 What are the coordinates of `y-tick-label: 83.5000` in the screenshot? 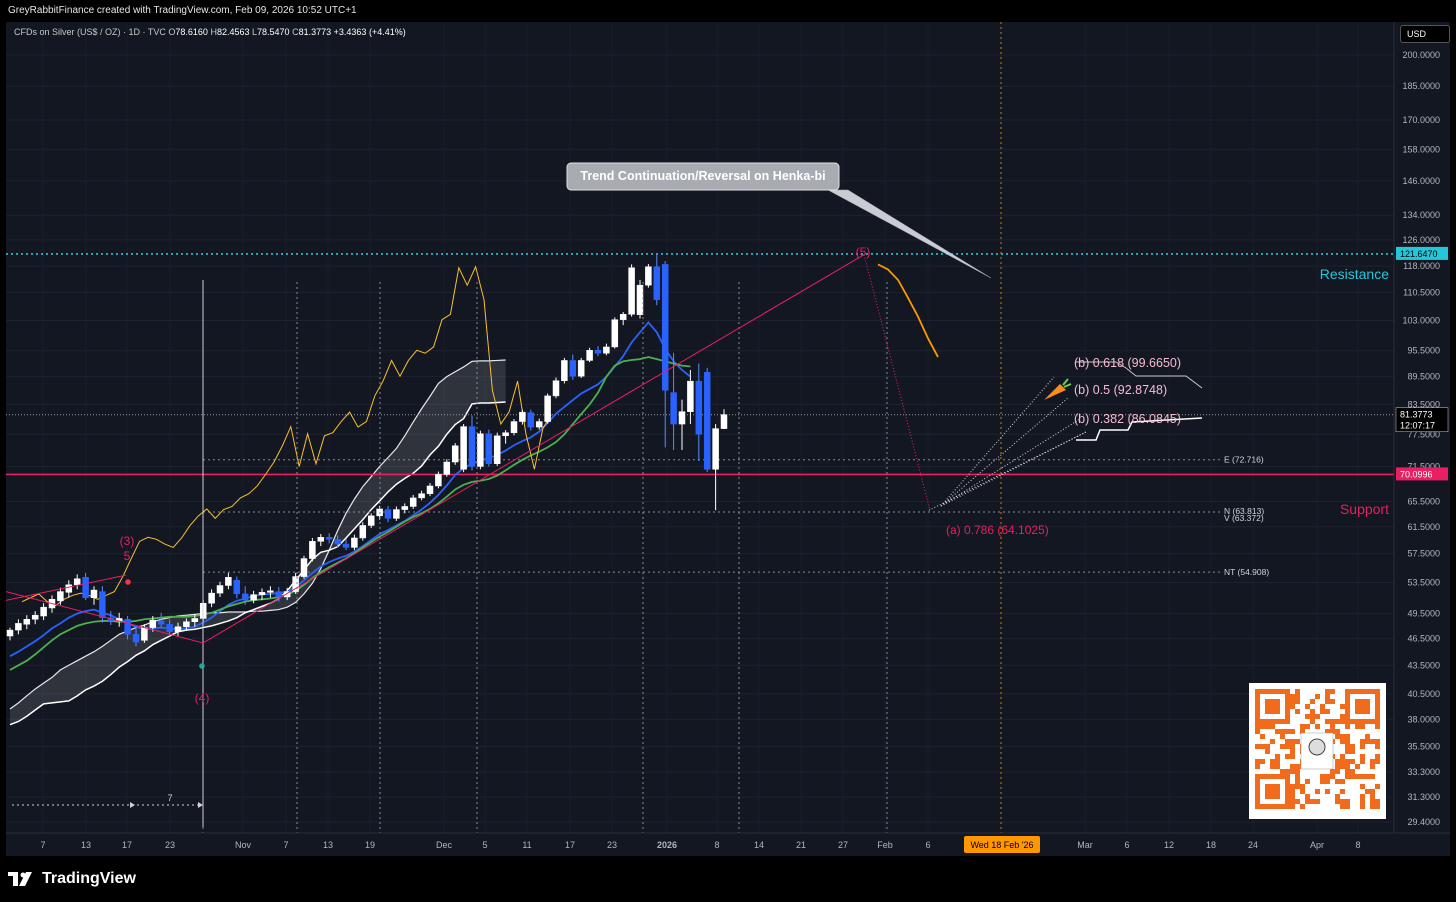 It's located at (1423, 404).